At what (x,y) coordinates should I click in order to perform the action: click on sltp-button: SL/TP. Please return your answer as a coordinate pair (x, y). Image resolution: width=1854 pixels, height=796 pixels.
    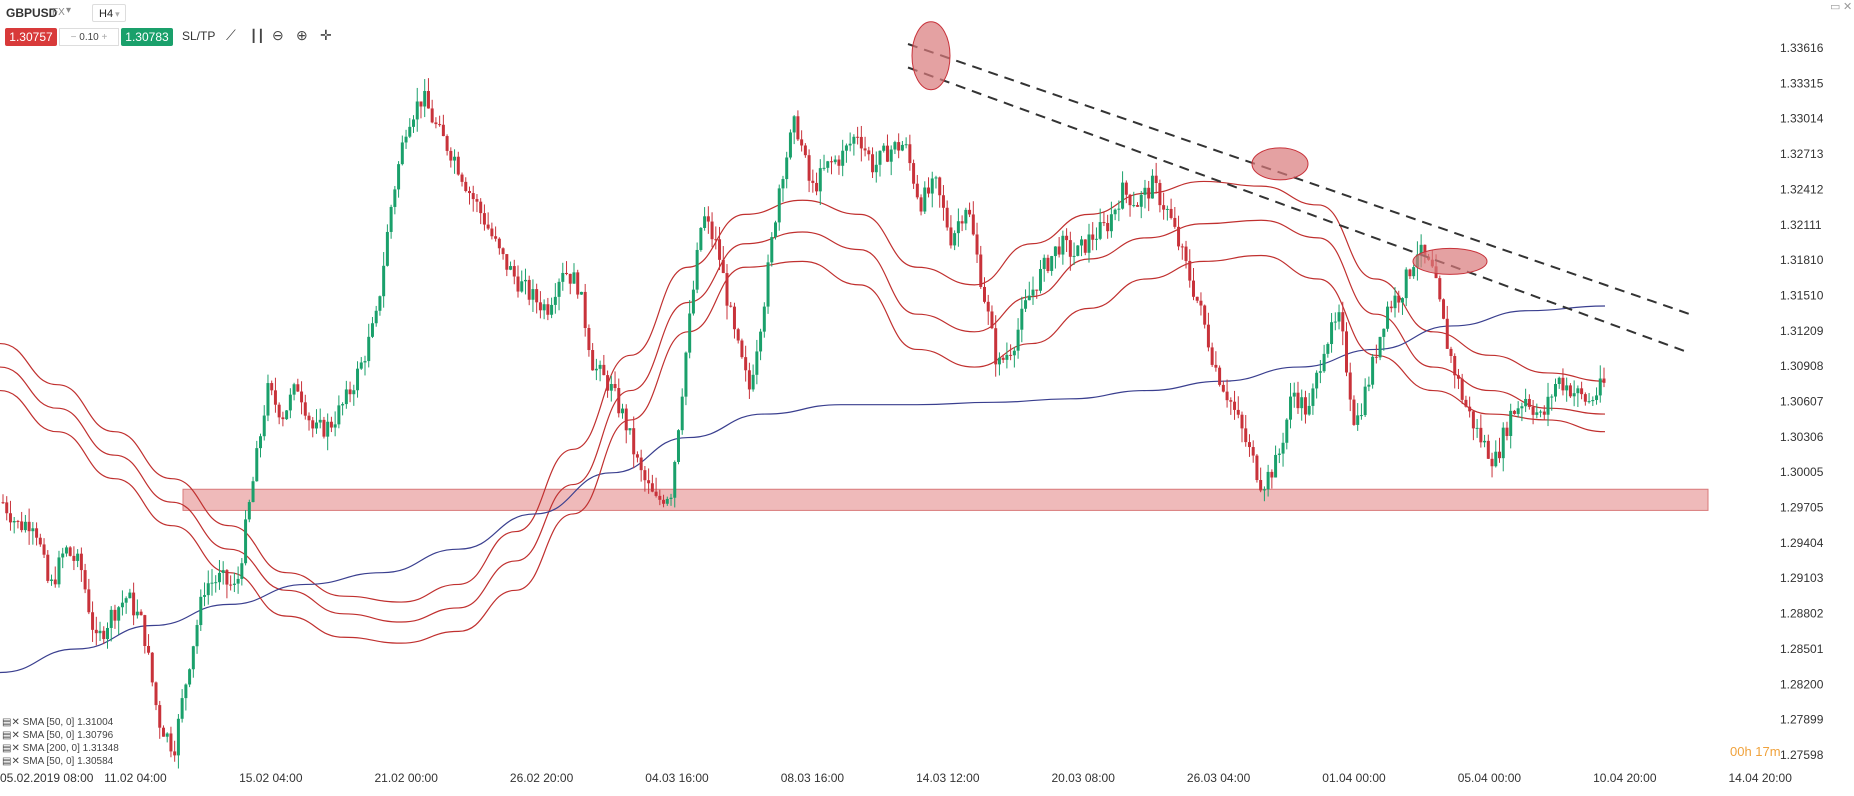
    Looking at the image, I should click on (199, 36).